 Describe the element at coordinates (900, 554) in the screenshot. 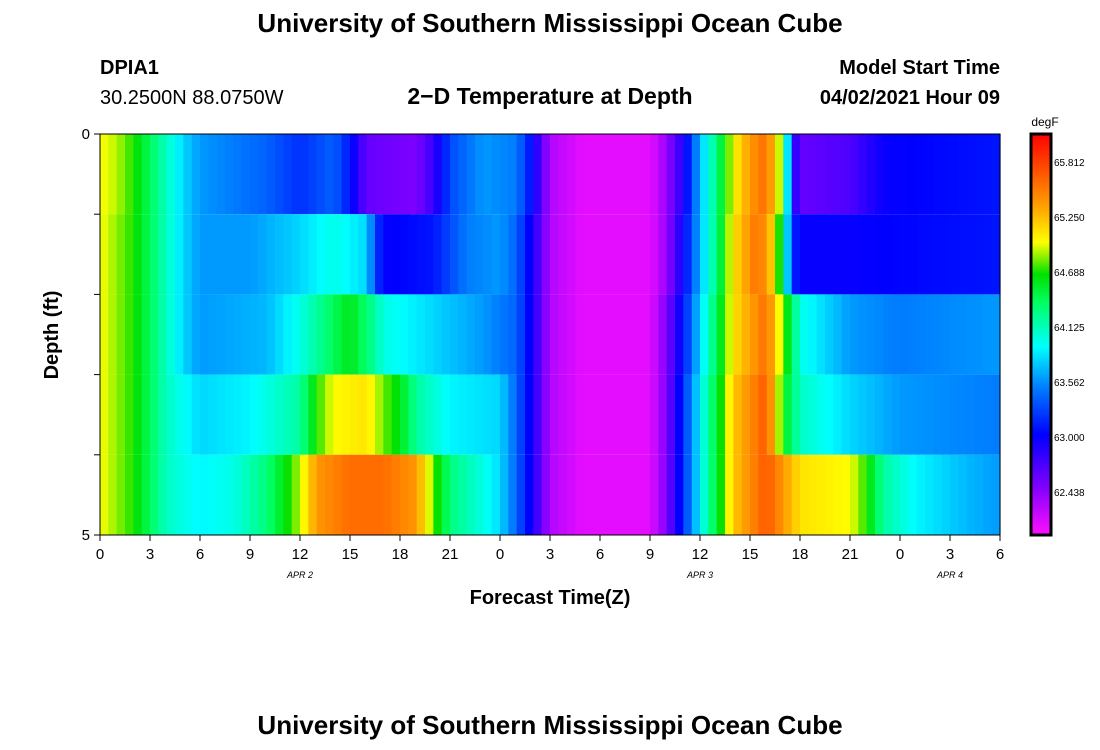

I see `x-tick-label: 0` at that location.